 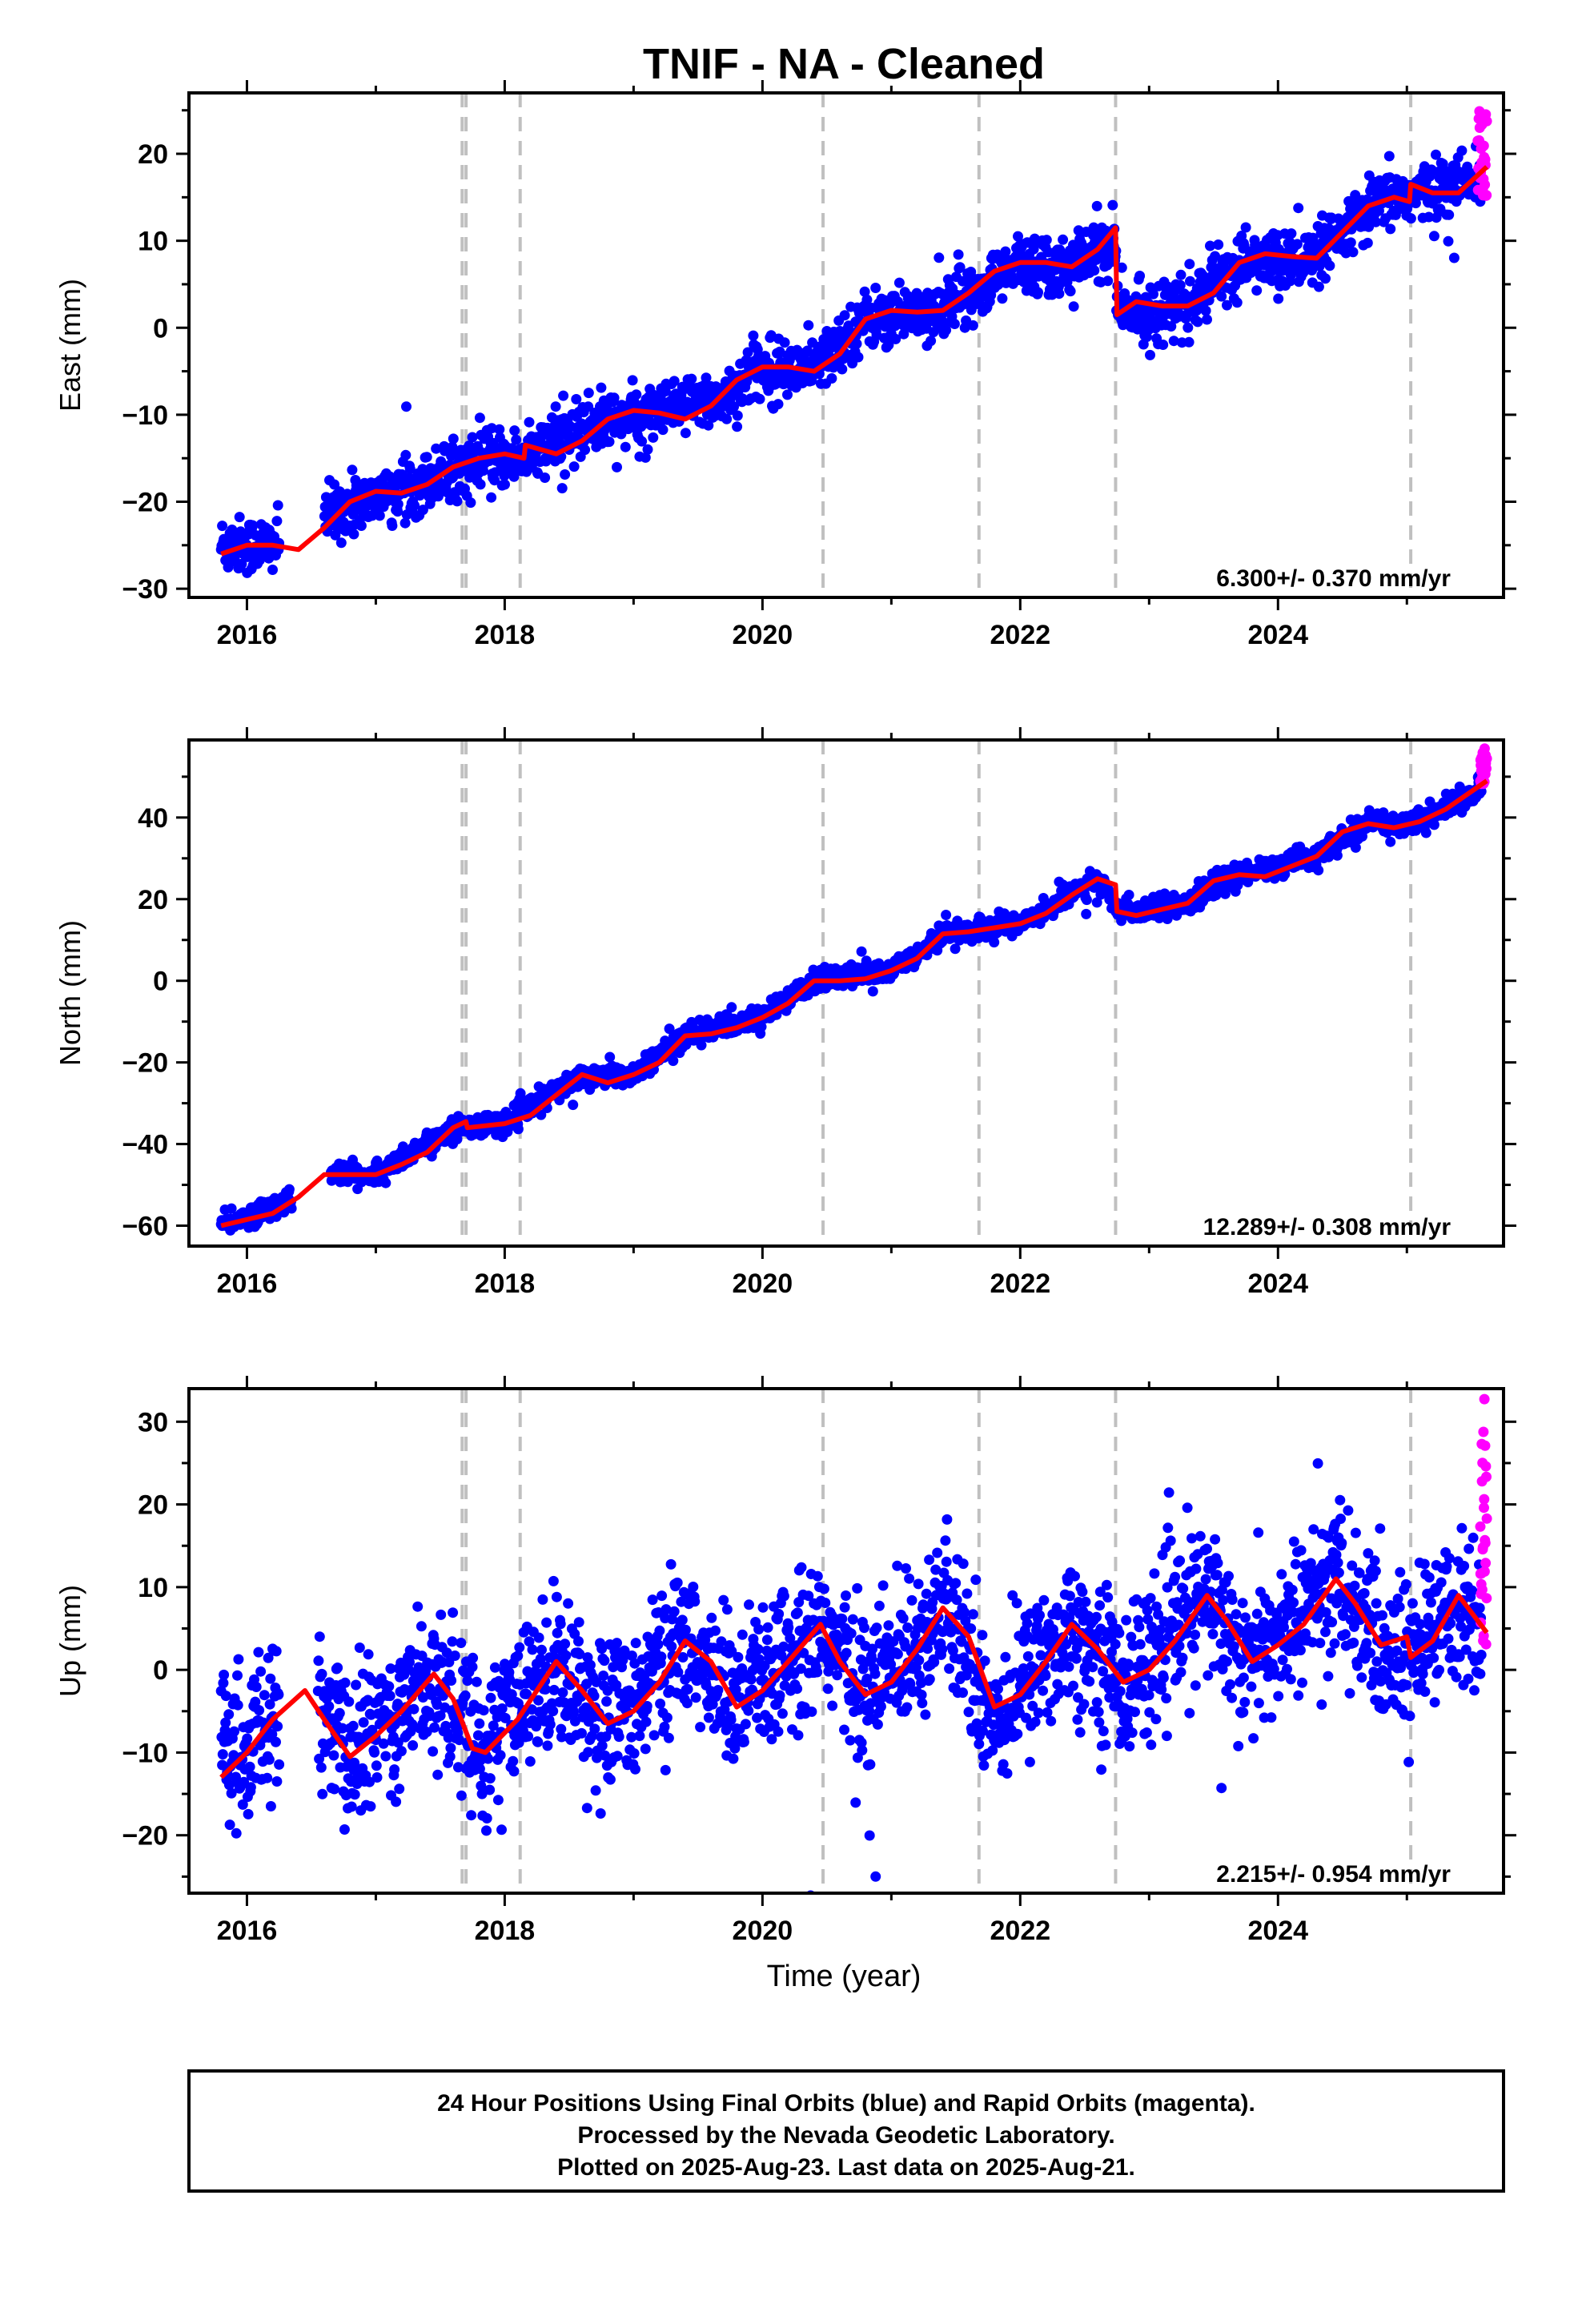 I want to click on north-y-tick-label: −40, so click(x=145, y=1145).